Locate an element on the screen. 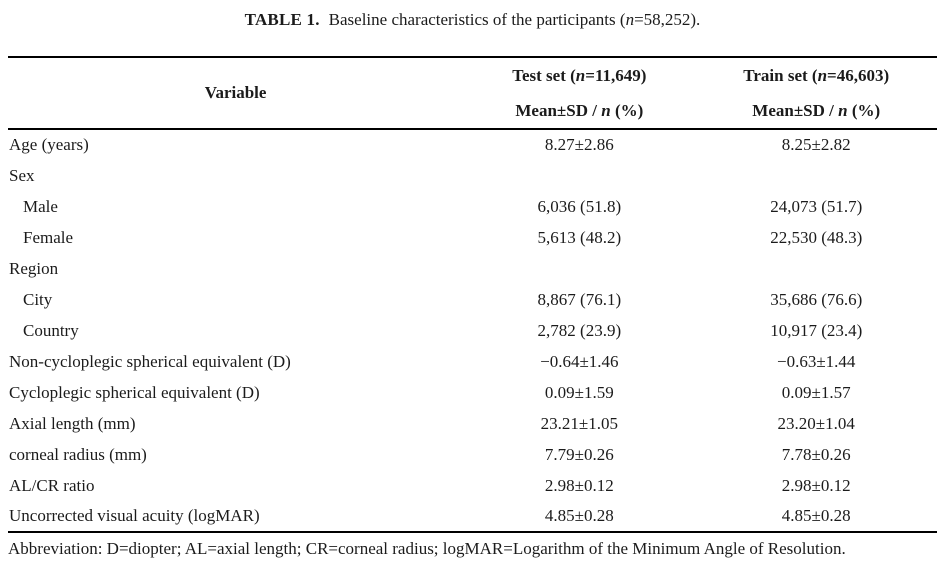 The width and height of the screenshot is (945, 564). test-value-cell: 5,613 (48.2) is located at coordinates (579, 237).